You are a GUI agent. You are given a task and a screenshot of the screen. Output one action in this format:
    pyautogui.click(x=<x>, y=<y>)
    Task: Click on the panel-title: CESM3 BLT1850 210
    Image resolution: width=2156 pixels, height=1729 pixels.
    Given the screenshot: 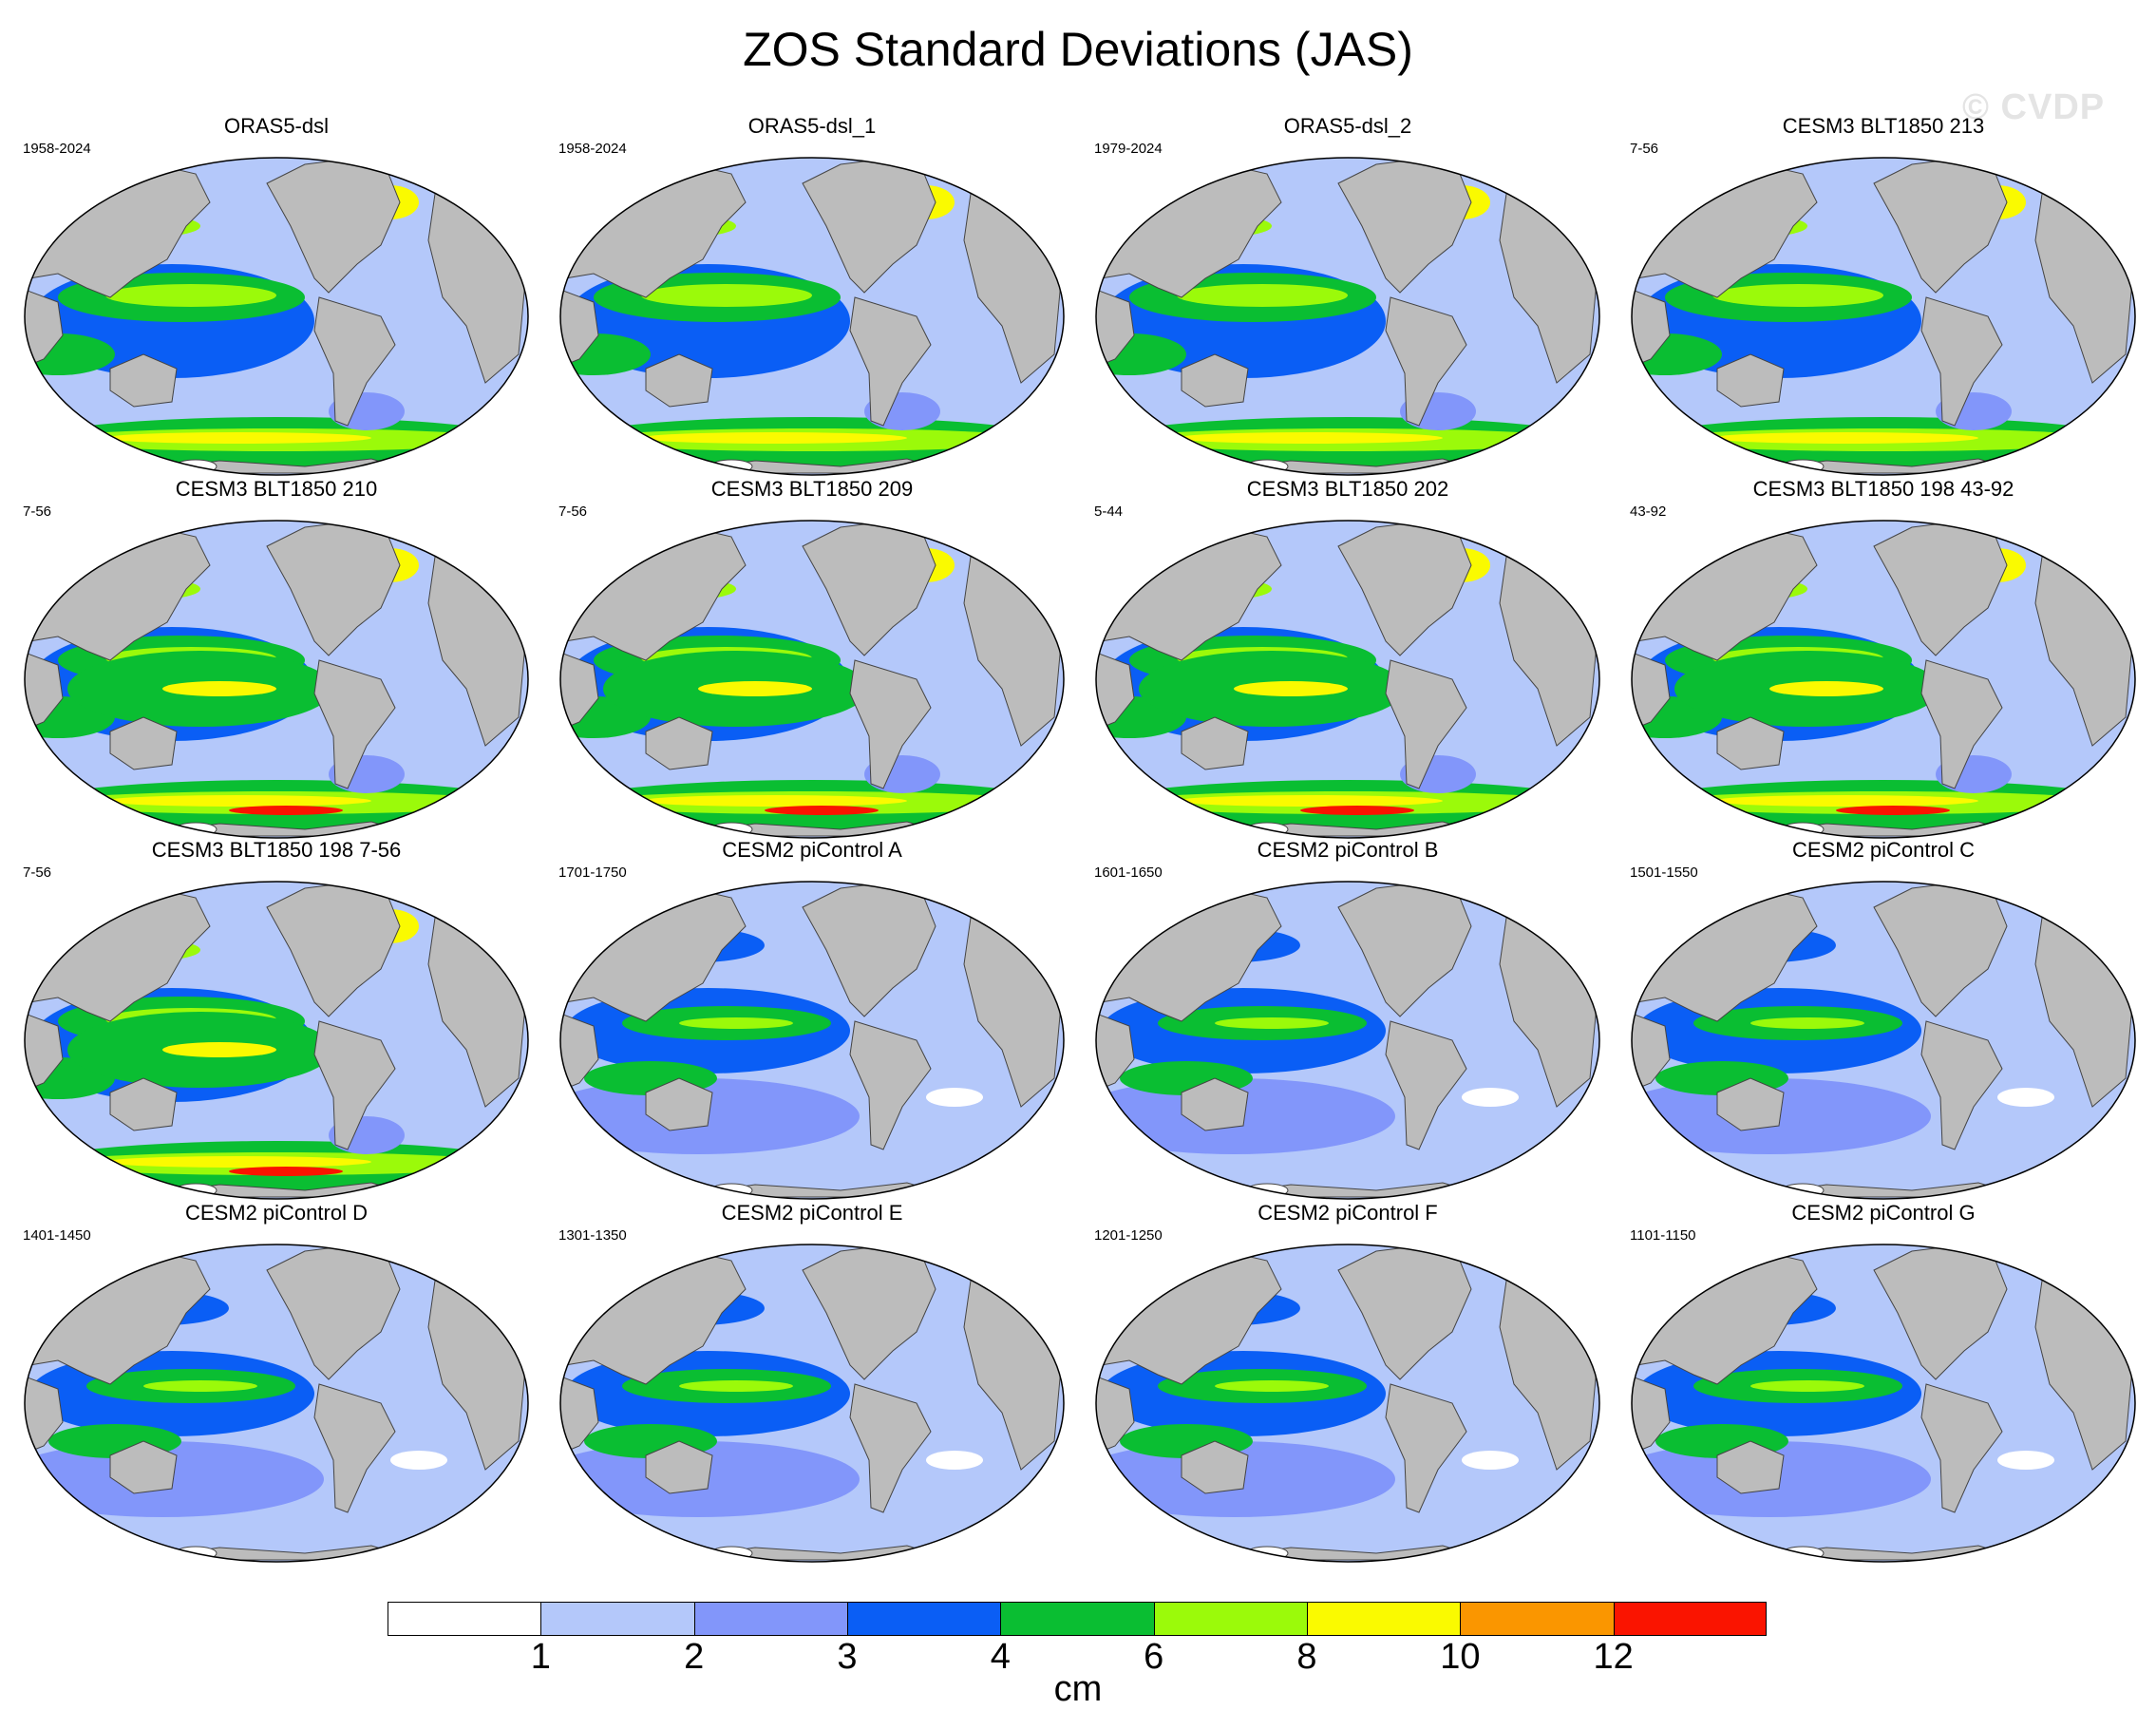 What is the action you would take?
    pyautogui.click(x=277, y=489)
    